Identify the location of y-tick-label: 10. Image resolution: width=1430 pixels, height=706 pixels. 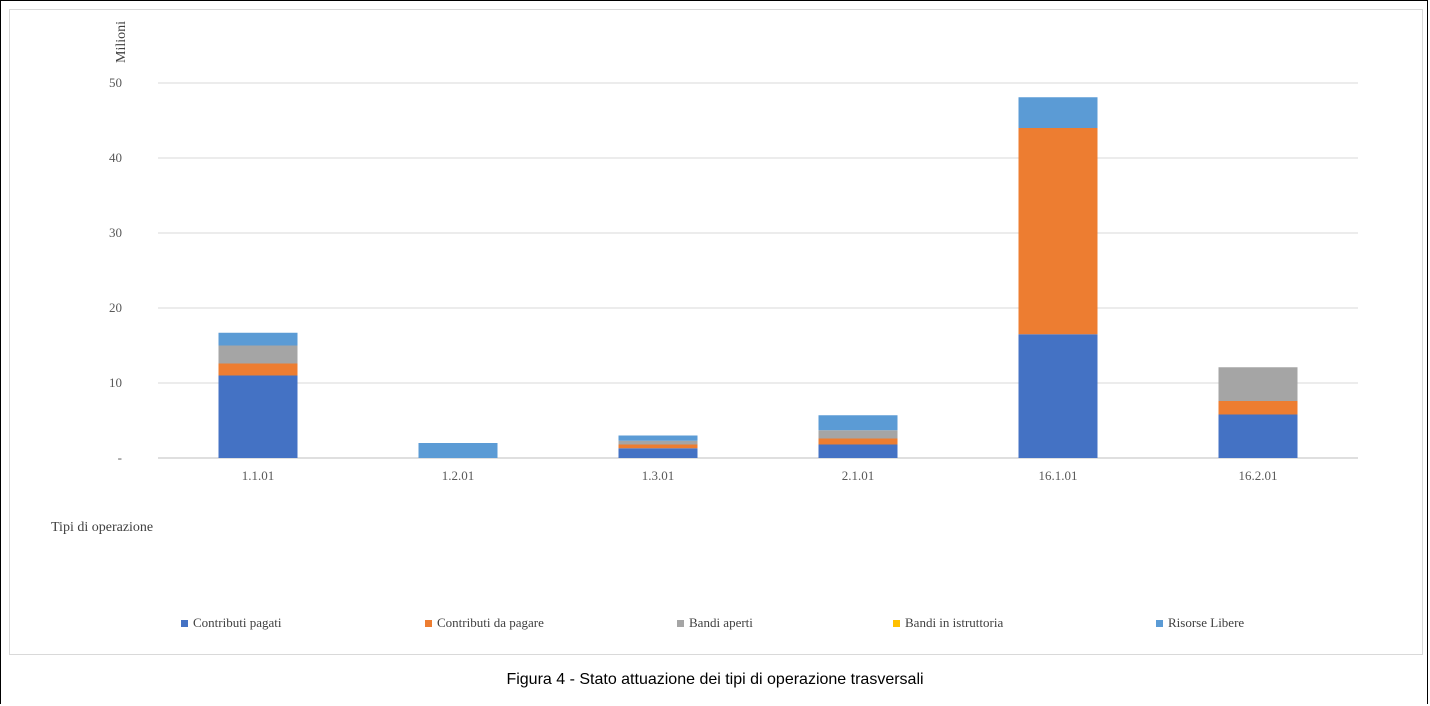
(115, 382).